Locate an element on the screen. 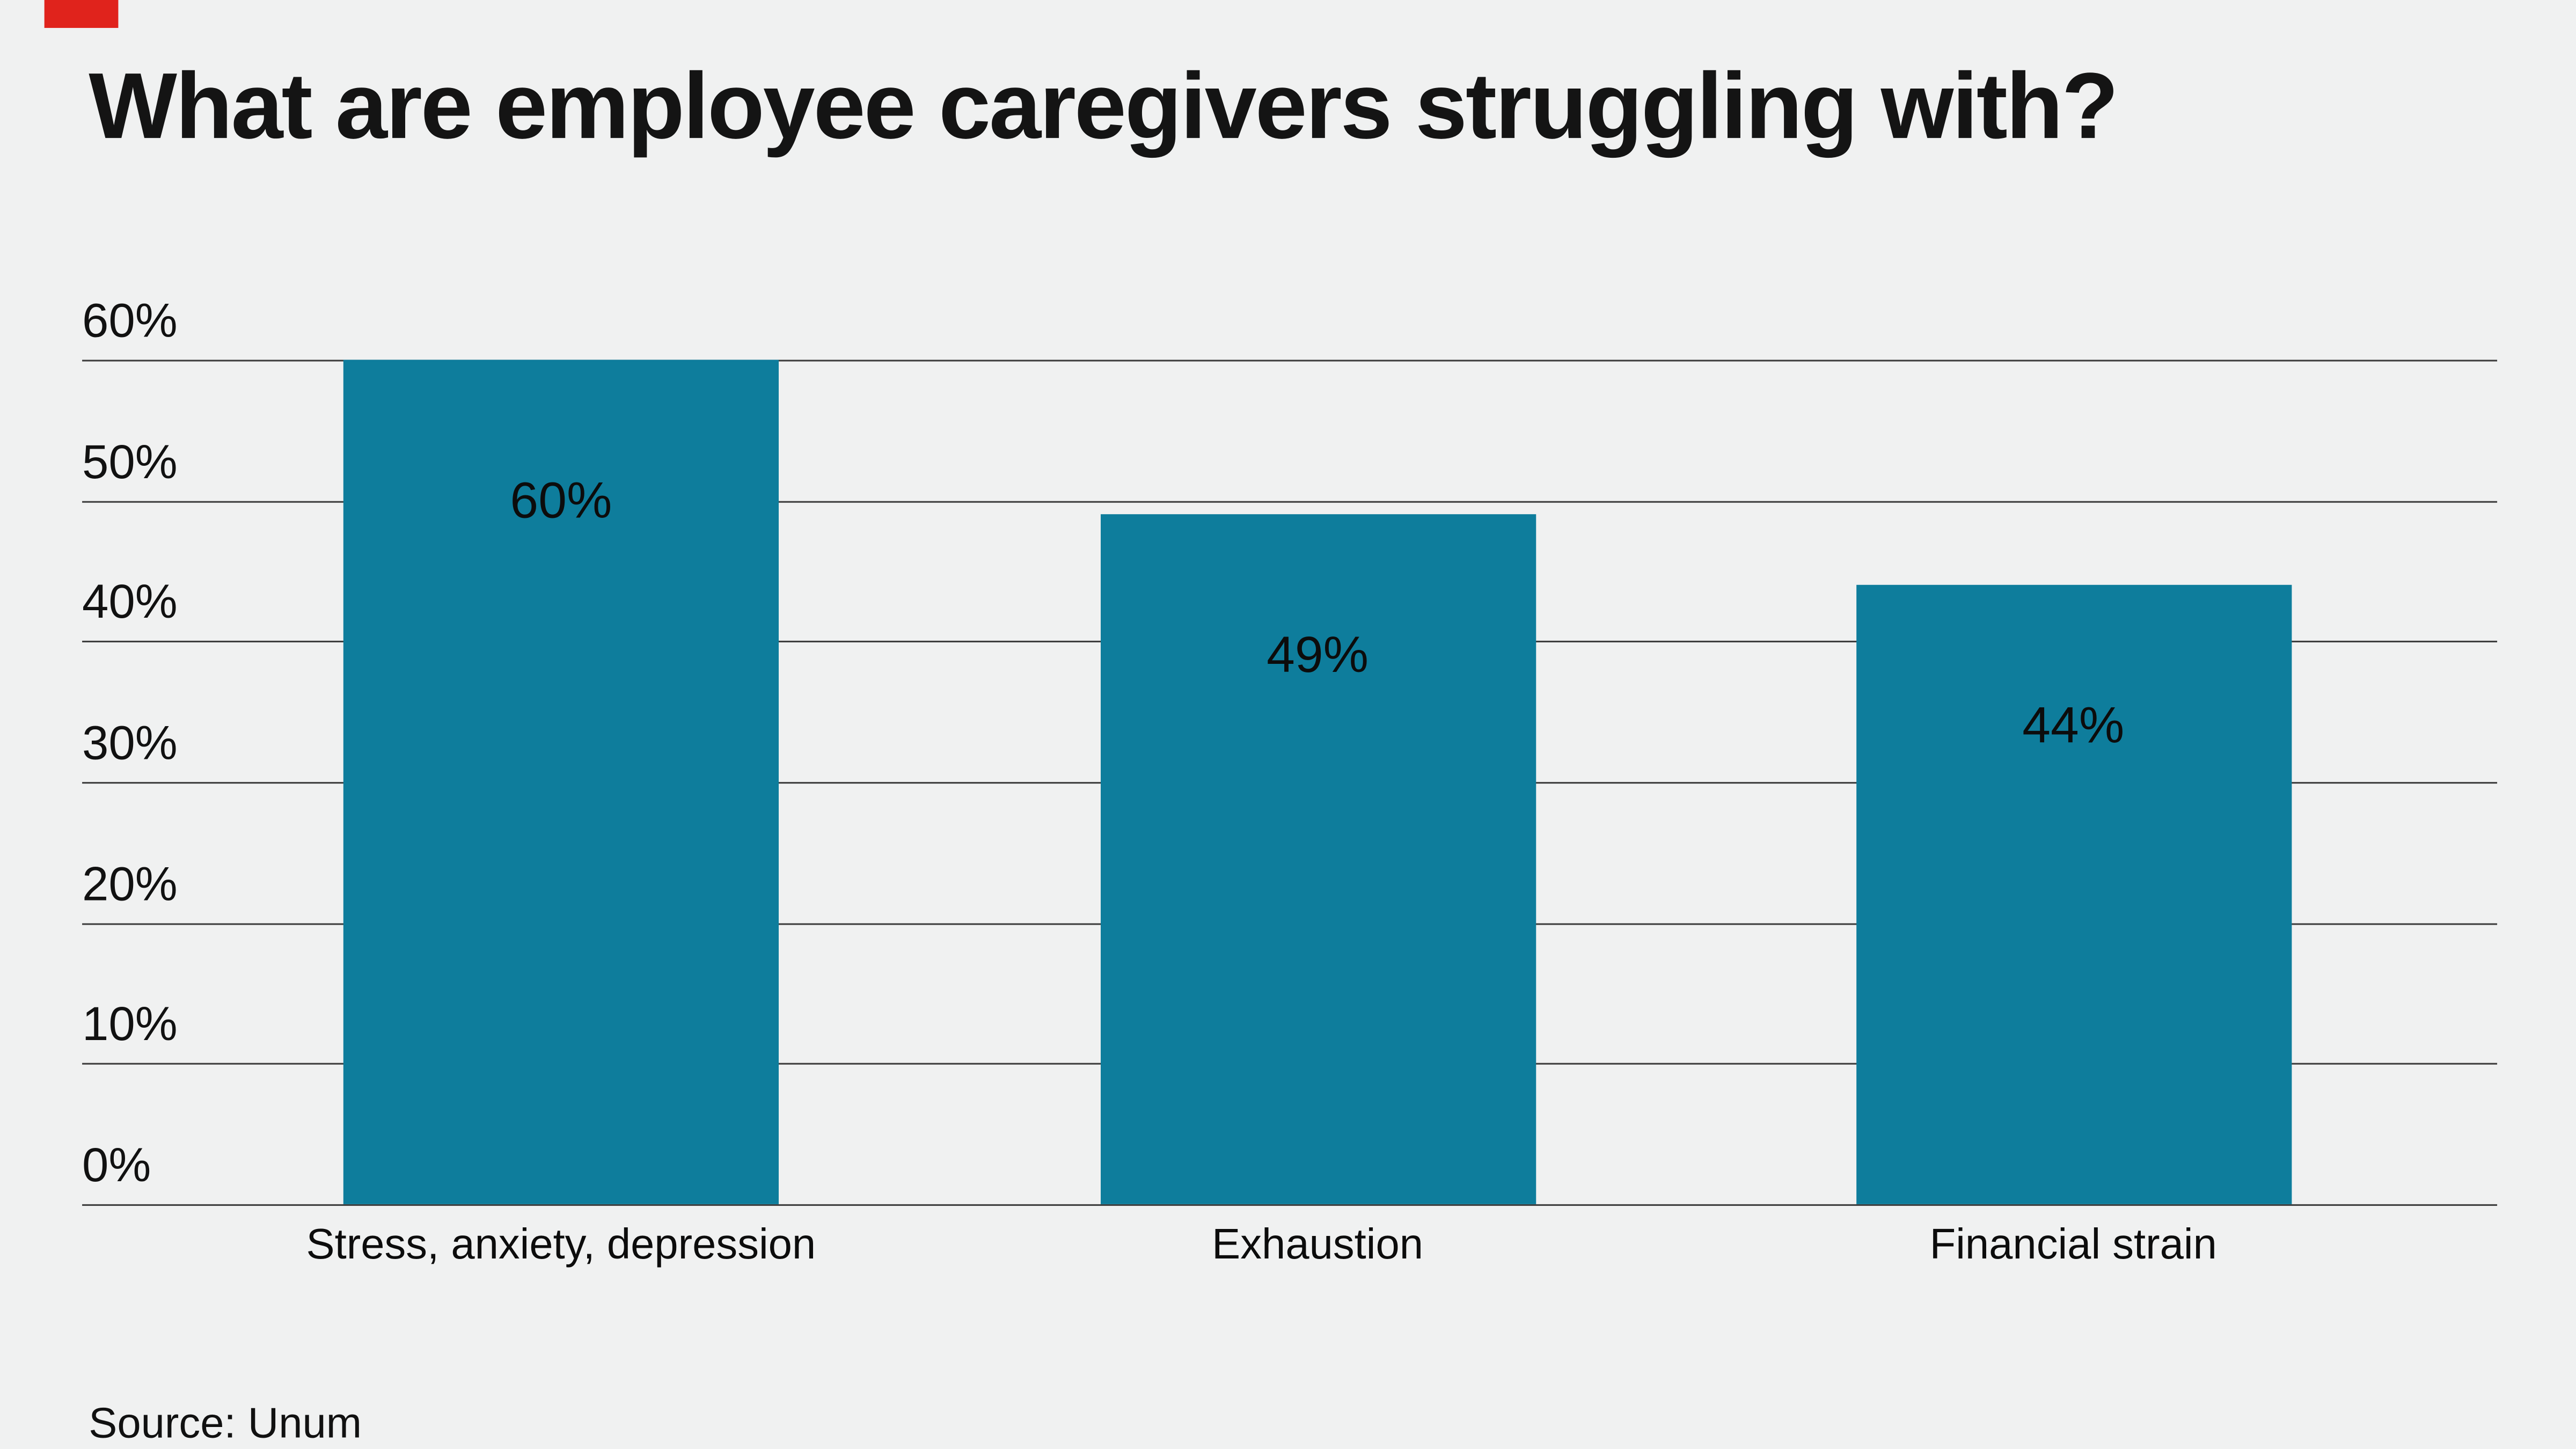  y-tick-label: 40% is located at coordinates (130, 603).